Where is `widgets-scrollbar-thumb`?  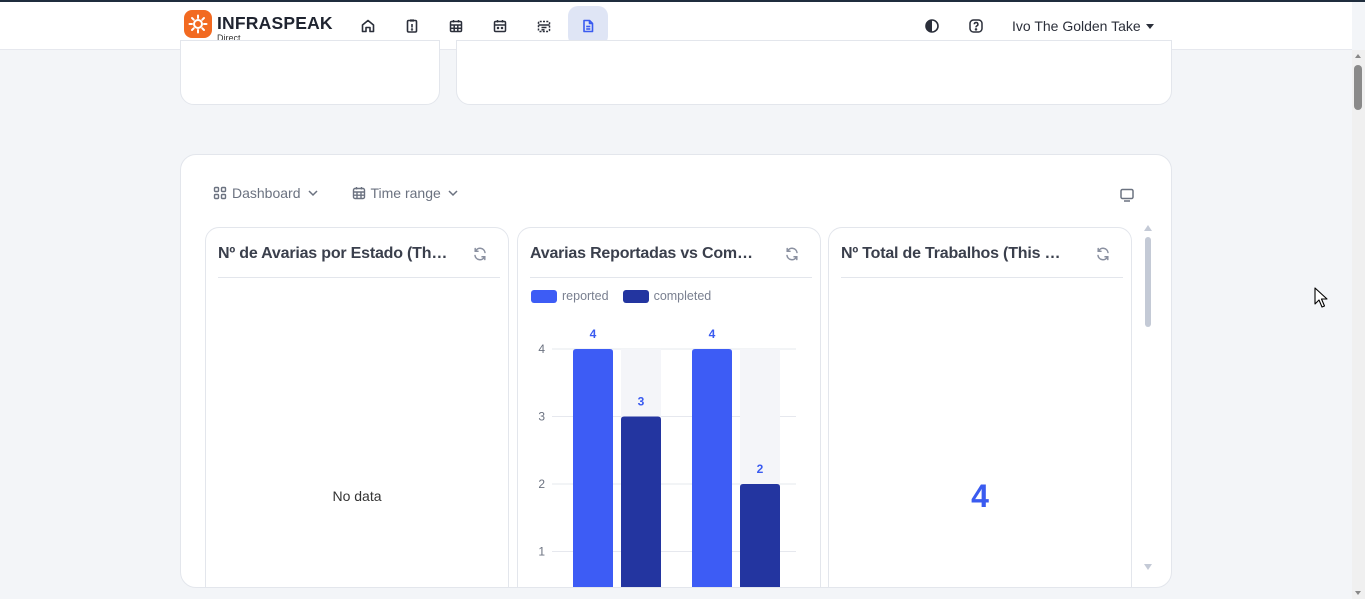
widgets-scrollbar-thumb is located at coordinates (1148, 282).